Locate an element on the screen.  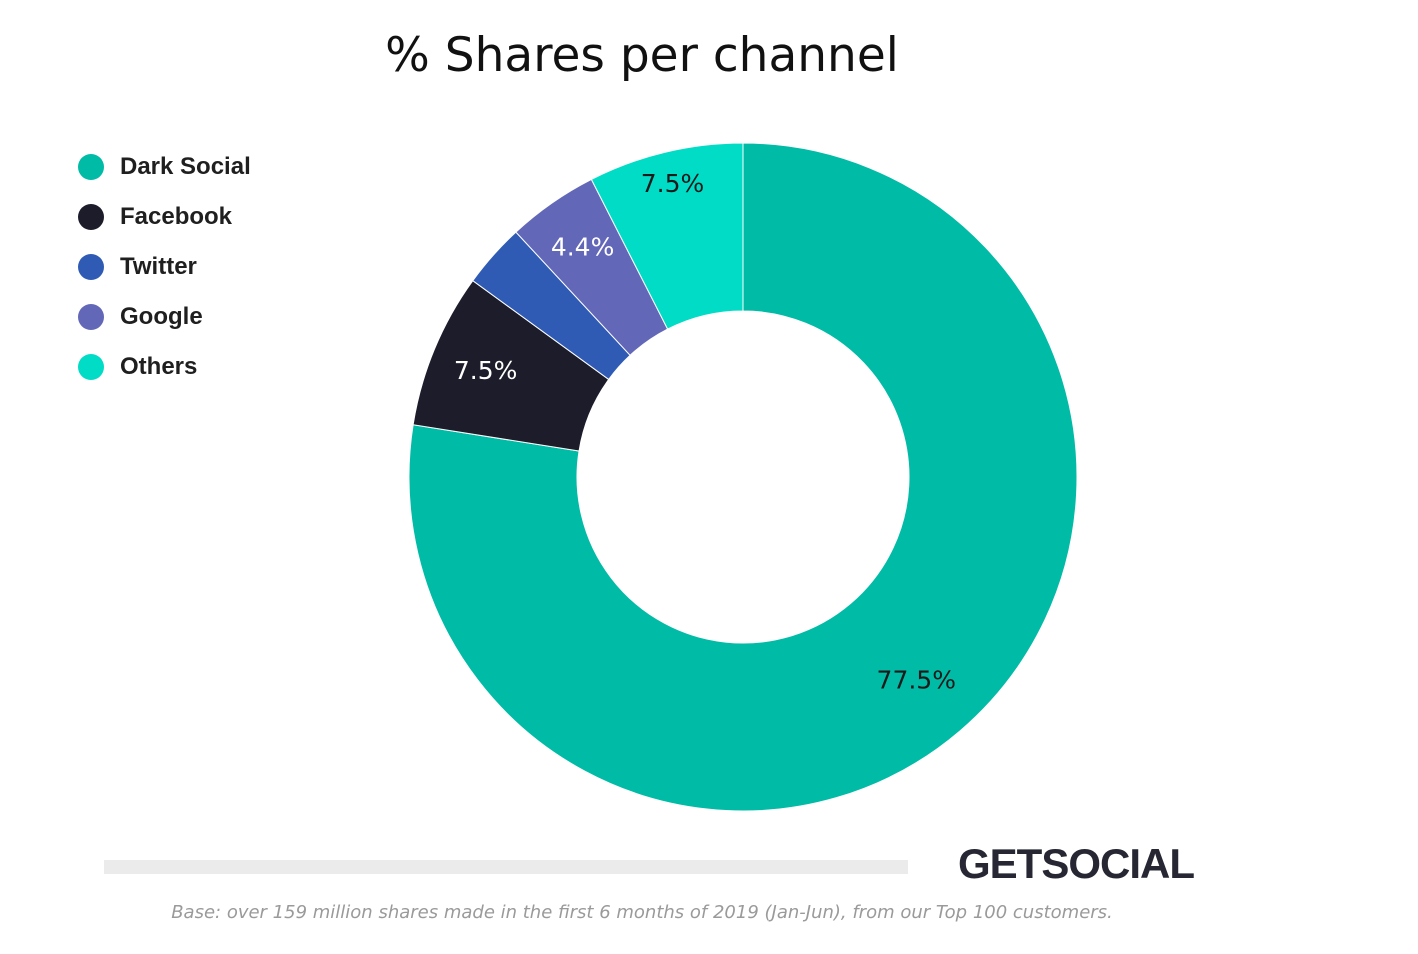
data-label: 4.4% is located at coordinates (583, 247).